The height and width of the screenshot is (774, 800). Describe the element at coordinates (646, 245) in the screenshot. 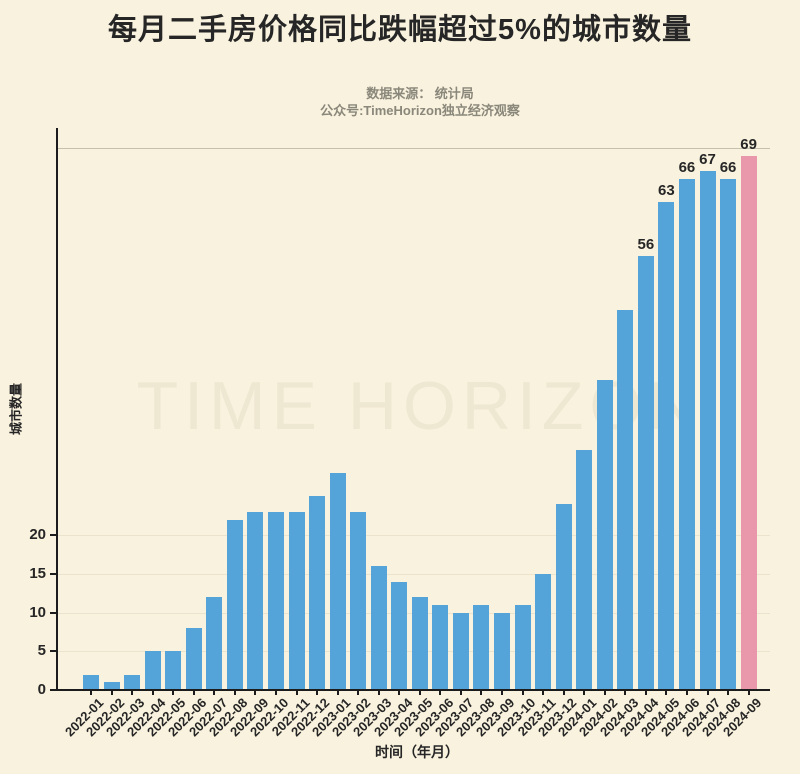

I see `bar-value-label-2024-04: 56` at that location.